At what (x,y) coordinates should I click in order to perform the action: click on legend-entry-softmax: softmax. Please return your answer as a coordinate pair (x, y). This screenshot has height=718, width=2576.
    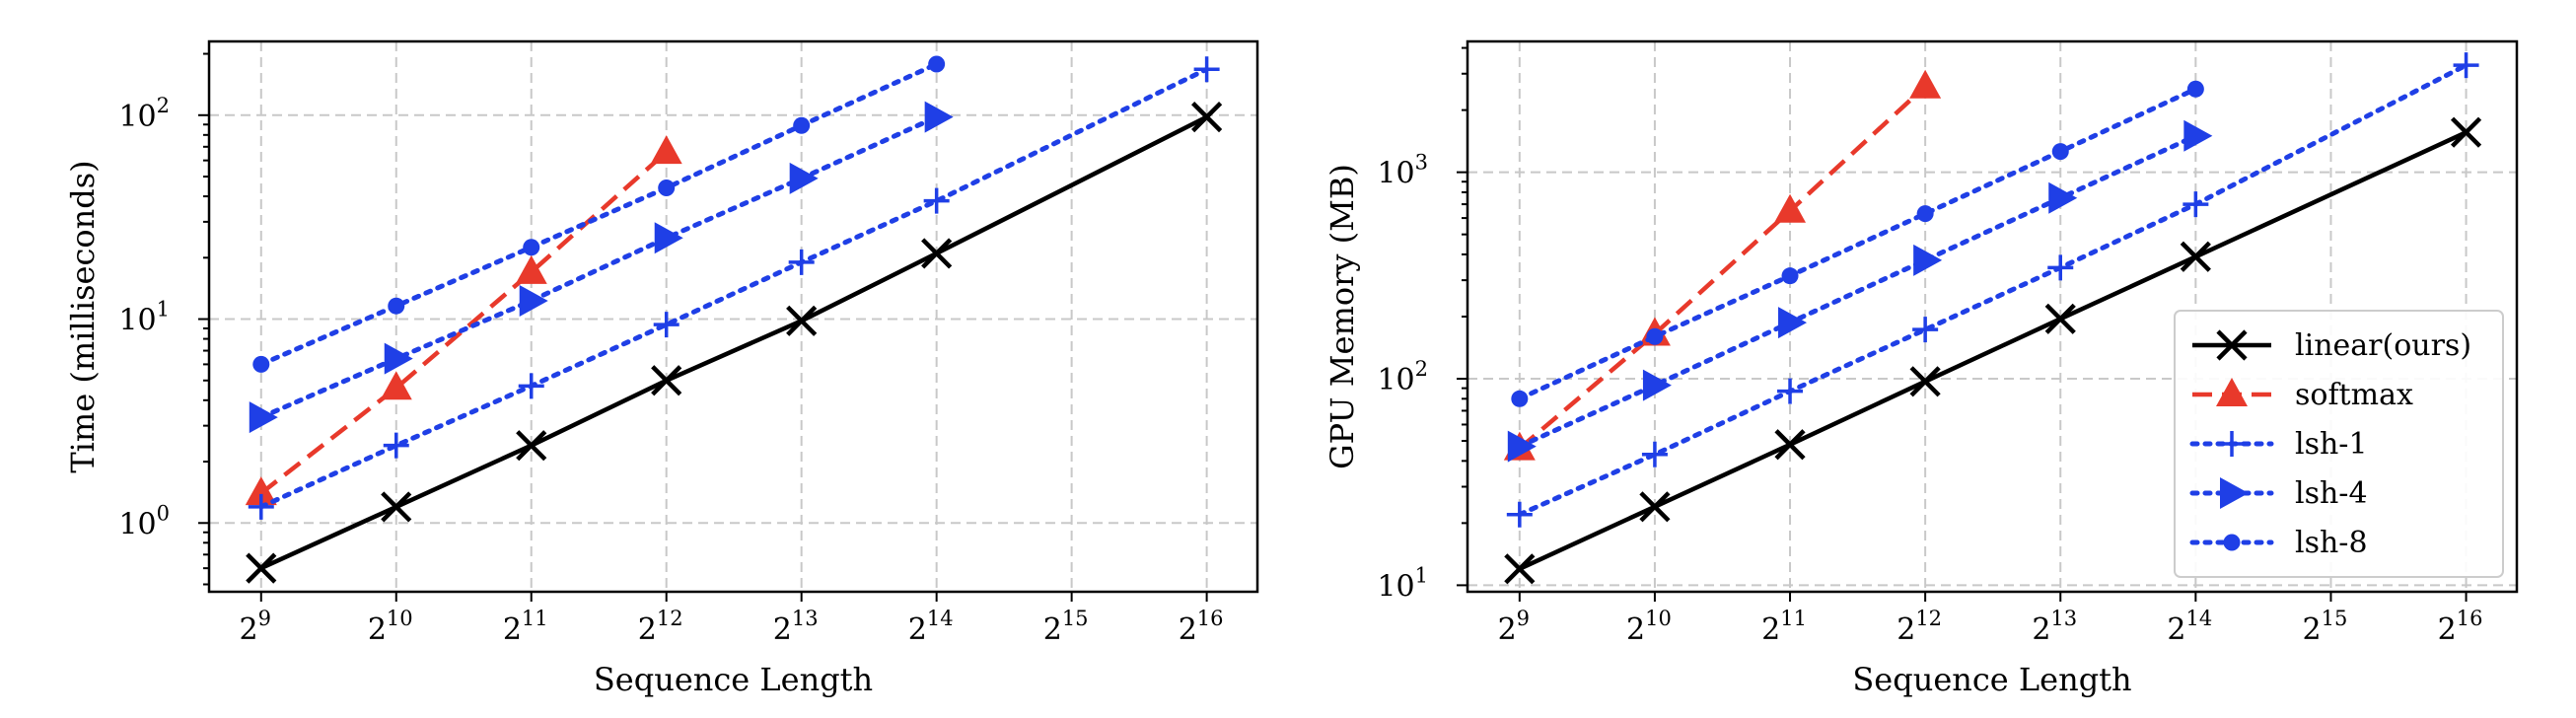
    Looking at the image, I should click on (2303, 395).